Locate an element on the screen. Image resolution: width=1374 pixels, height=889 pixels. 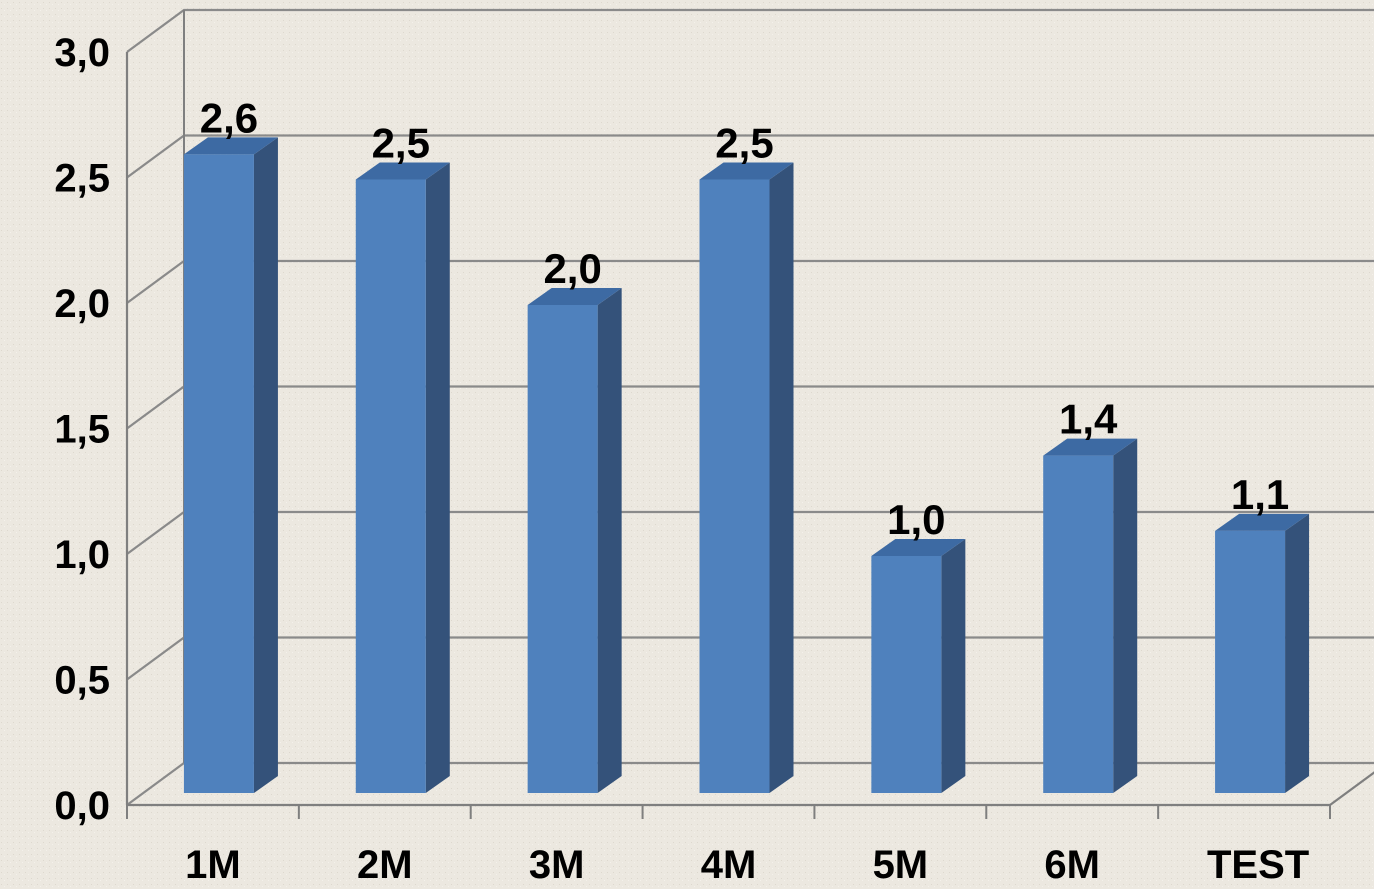
data-label: 2,6 is located at coordinates (229, 117).